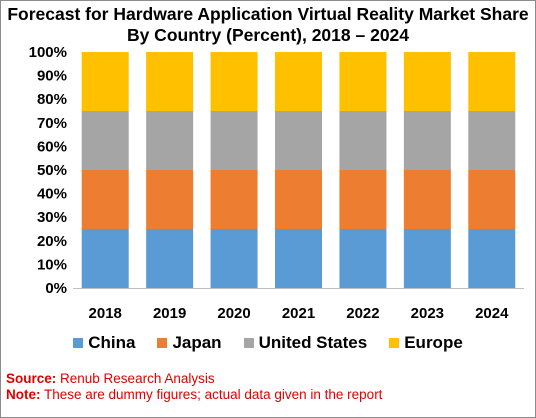 This screenshot has width=536, height=418. What do you see at coordinates (31, 378) in the screenshot?
I see `source-label: Source:` at bounding box center [31, 378].